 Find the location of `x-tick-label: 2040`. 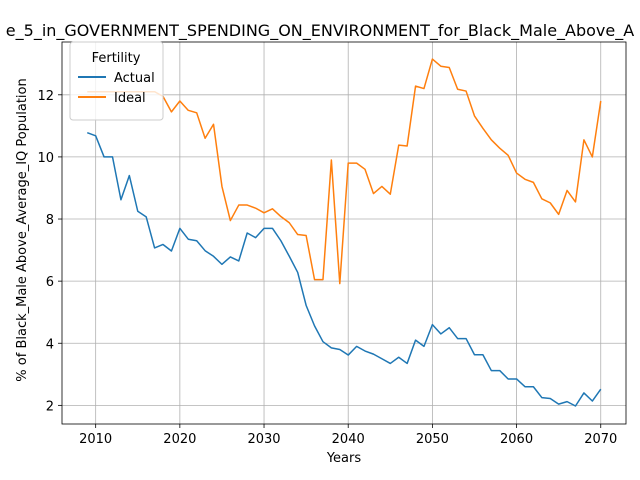

x-tick-label: 2040 is located at coordinates (348, 439).